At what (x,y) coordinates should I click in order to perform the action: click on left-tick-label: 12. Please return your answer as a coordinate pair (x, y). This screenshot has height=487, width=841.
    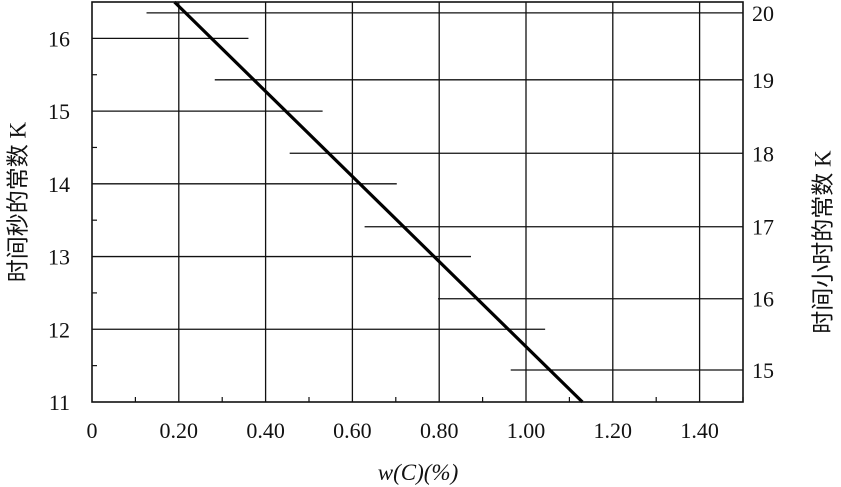
    Looking at the image, I should click on (59, 329).